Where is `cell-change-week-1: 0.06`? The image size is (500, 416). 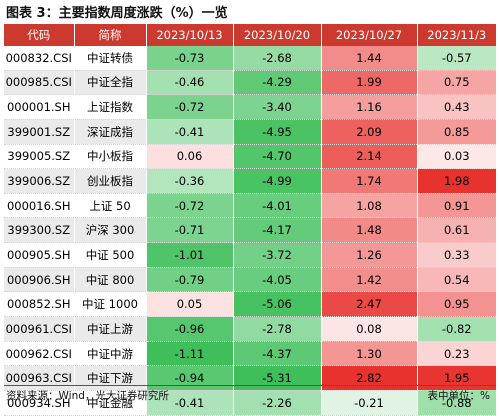
cell-change-week-1: 0.06 is located at coordinates (190, 157).